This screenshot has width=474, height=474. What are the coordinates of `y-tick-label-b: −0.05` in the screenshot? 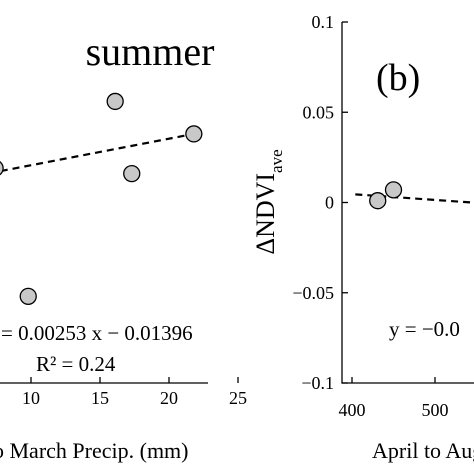 It's located at (313, 293).